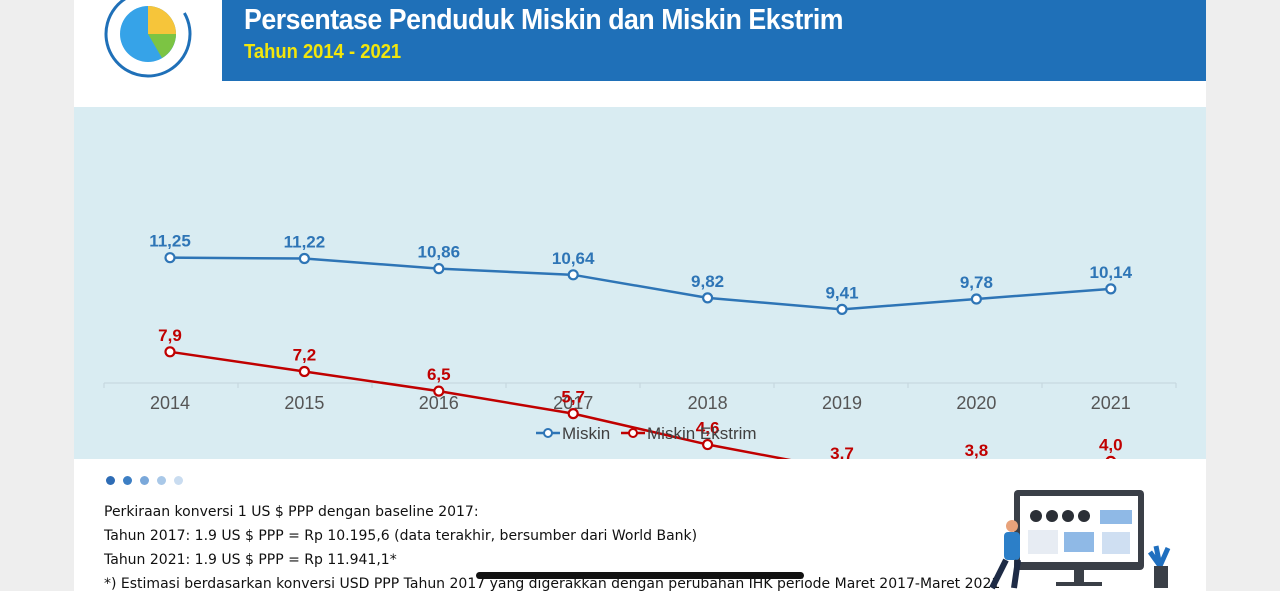  What do you see at coordinates (439, 252) in the screenshot?
I see `data-label: 10,86` at bounding box center [439, 252].